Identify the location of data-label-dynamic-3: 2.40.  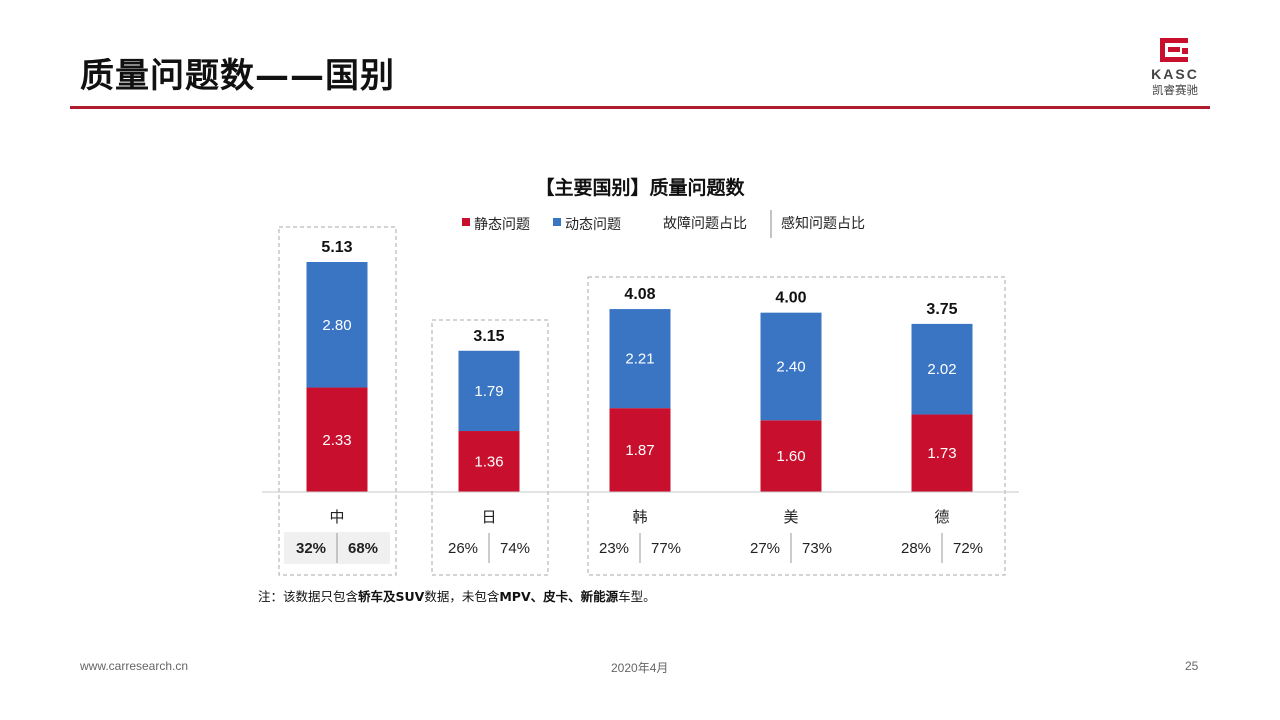
(790, 366).